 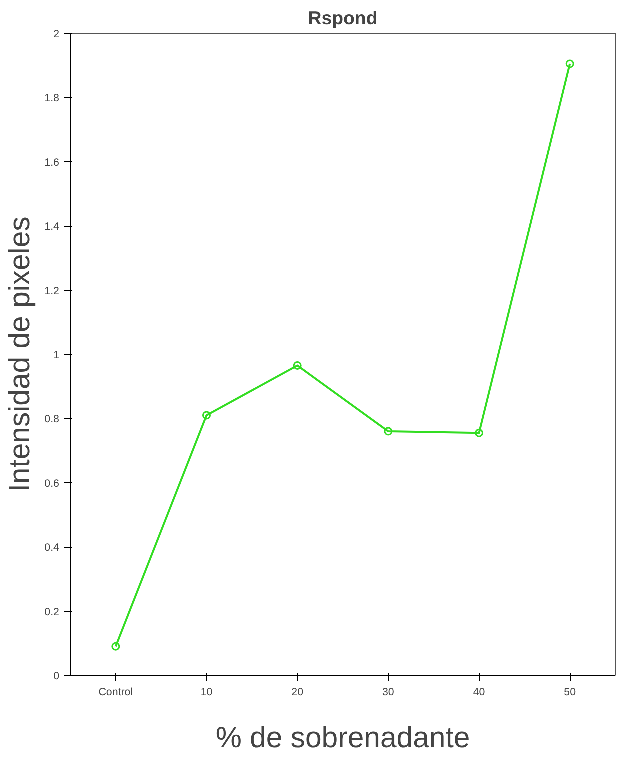 I want to click on x-tick-label: 40, so click(x=479, y=692).